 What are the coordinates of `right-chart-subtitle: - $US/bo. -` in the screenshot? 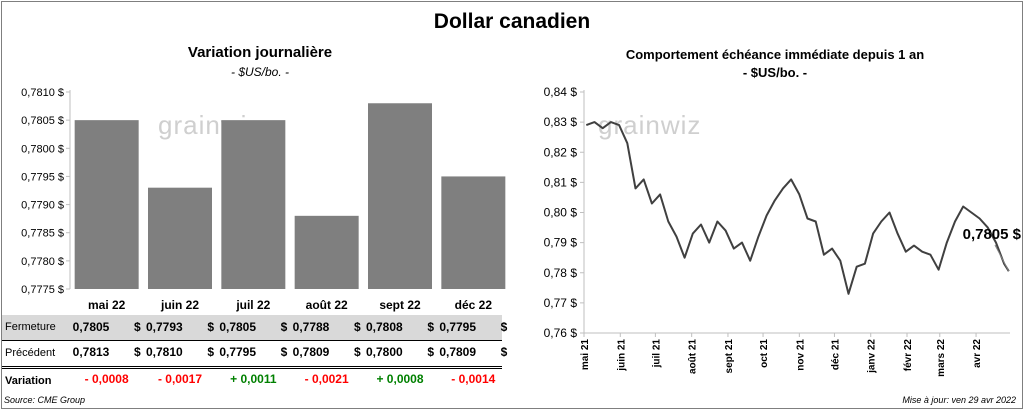 It's located at (775, 72).